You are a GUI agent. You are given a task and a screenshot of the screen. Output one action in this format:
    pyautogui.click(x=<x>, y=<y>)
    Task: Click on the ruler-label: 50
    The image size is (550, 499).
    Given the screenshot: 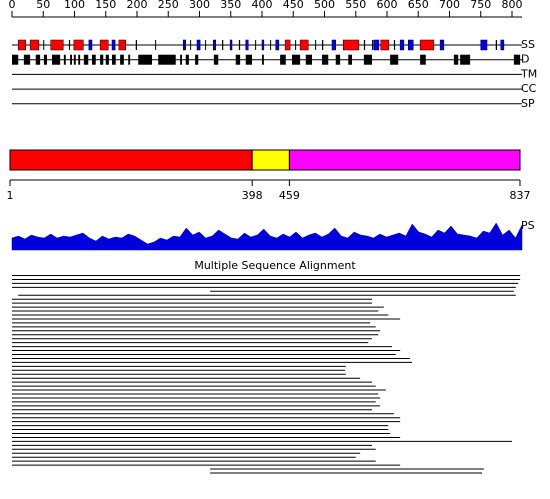 What is the action you would take?
    pyautogui.click(x=43, y=5)
    